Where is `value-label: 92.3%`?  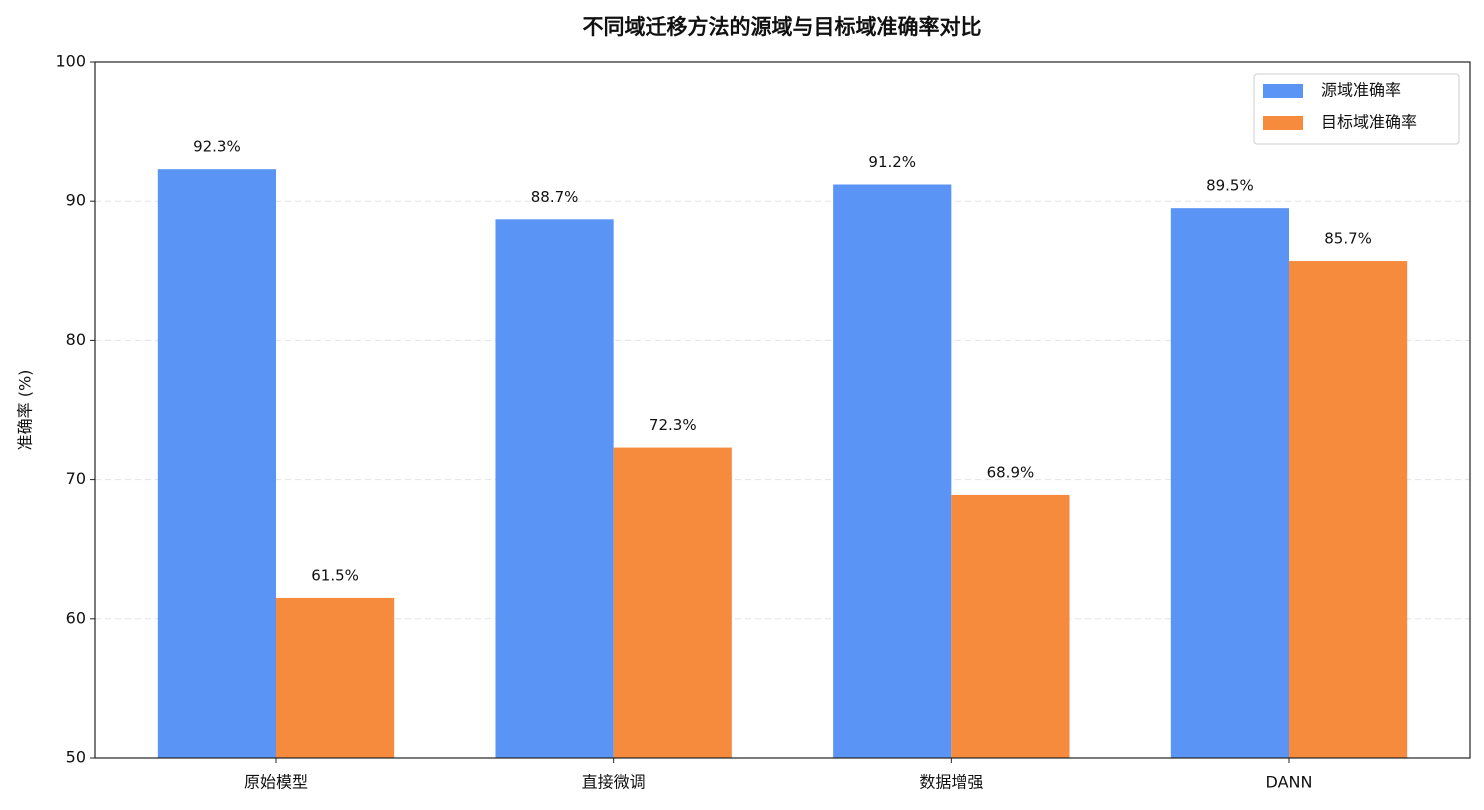 value-label: 92.3% is located at coordinates (217, 147).